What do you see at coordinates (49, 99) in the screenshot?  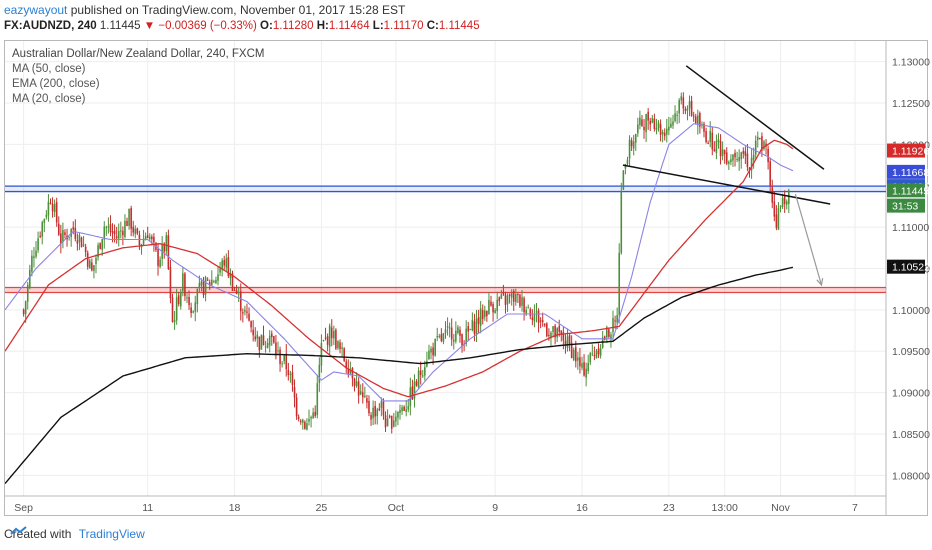 I see `legend-ma20: MA (20, close)` at bounding box center [49, 99].